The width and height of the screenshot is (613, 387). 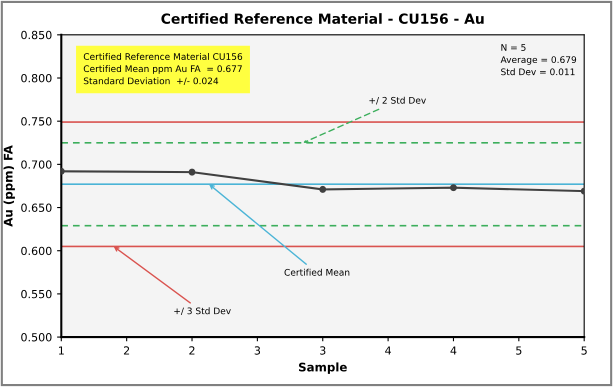 I want to click on y-tick-label: 0.650, so click(x=36, y=208).